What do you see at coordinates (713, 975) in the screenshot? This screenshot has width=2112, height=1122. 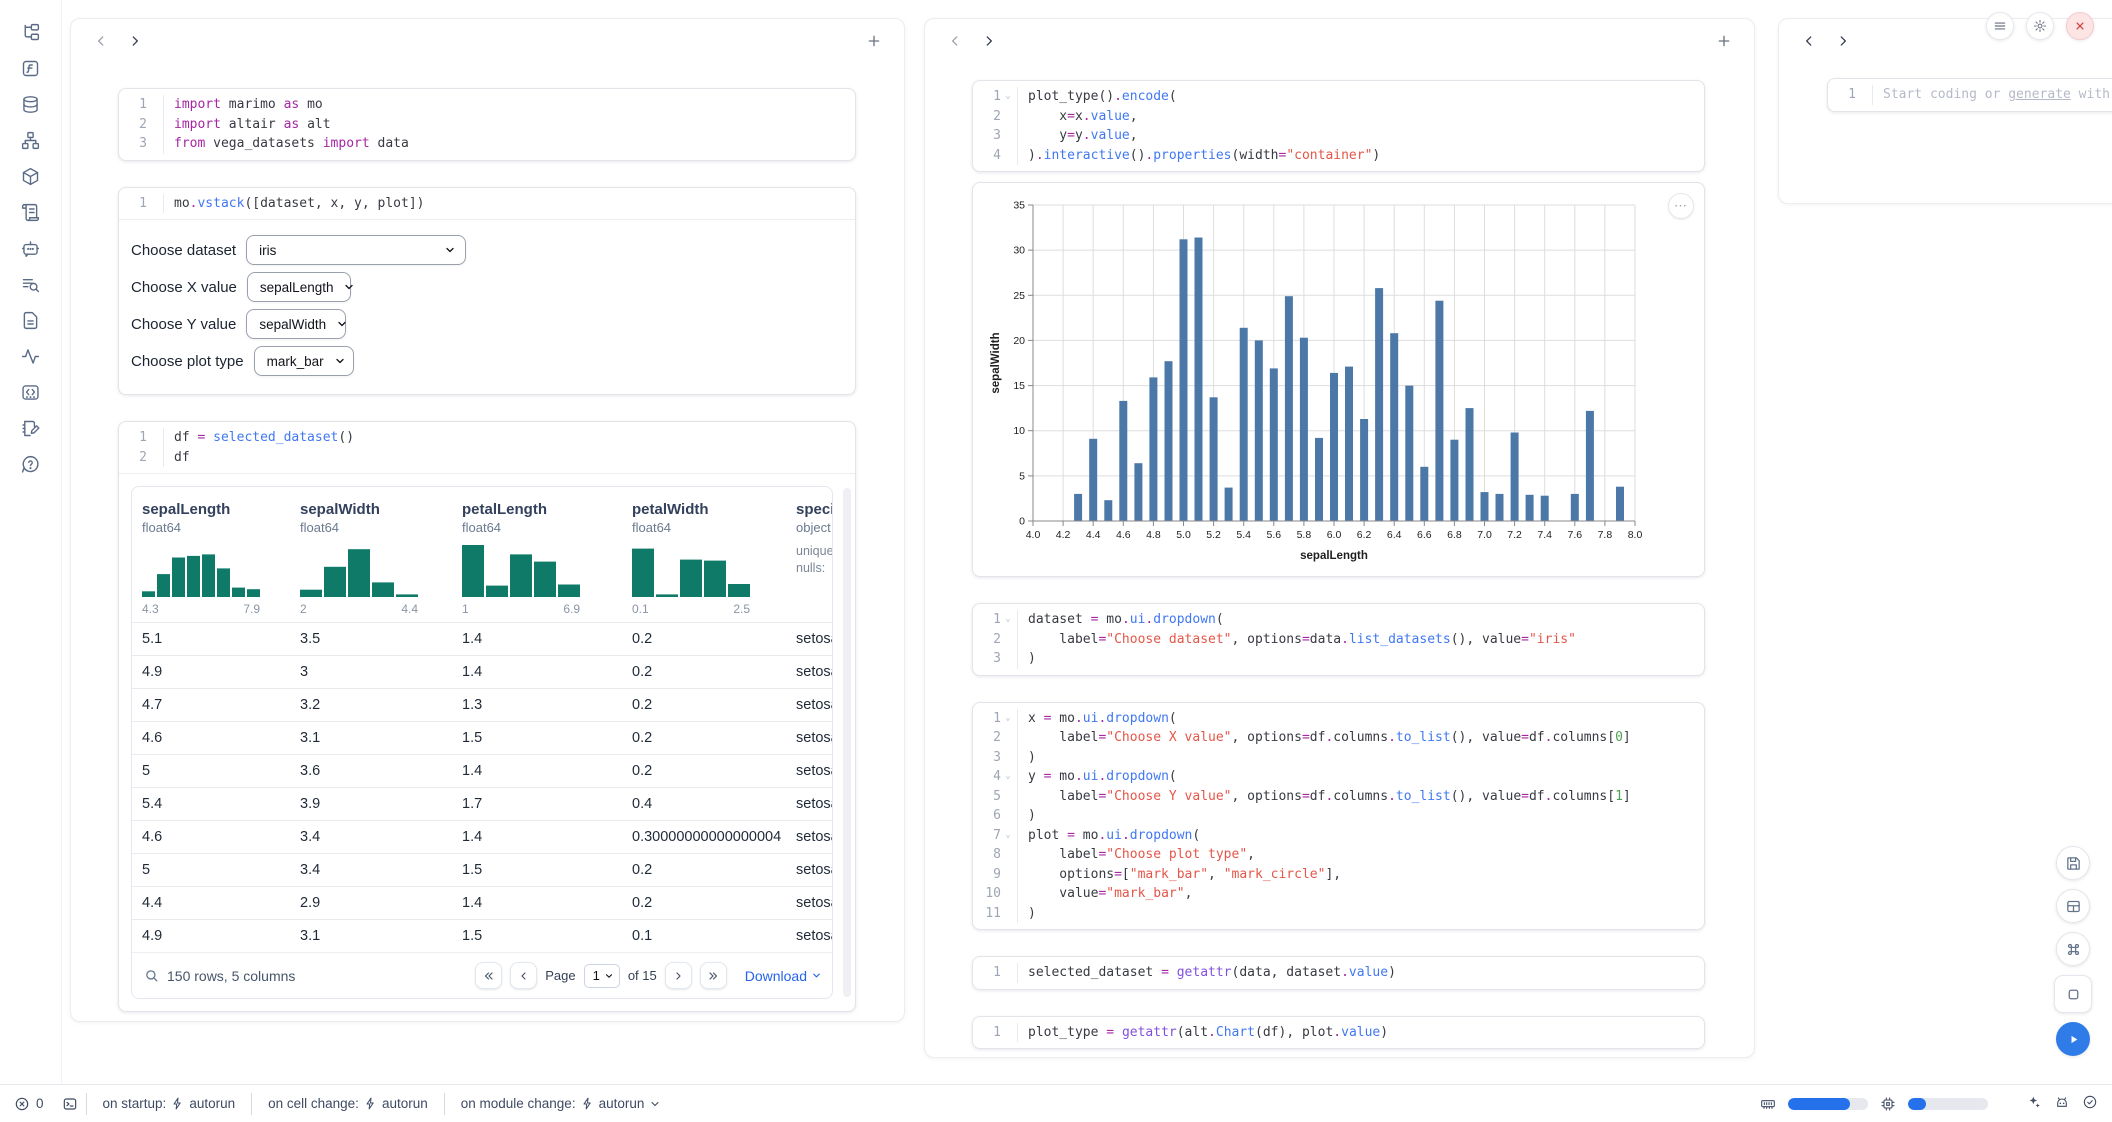 I see `last-page-button` at bounding box center [713, 975].